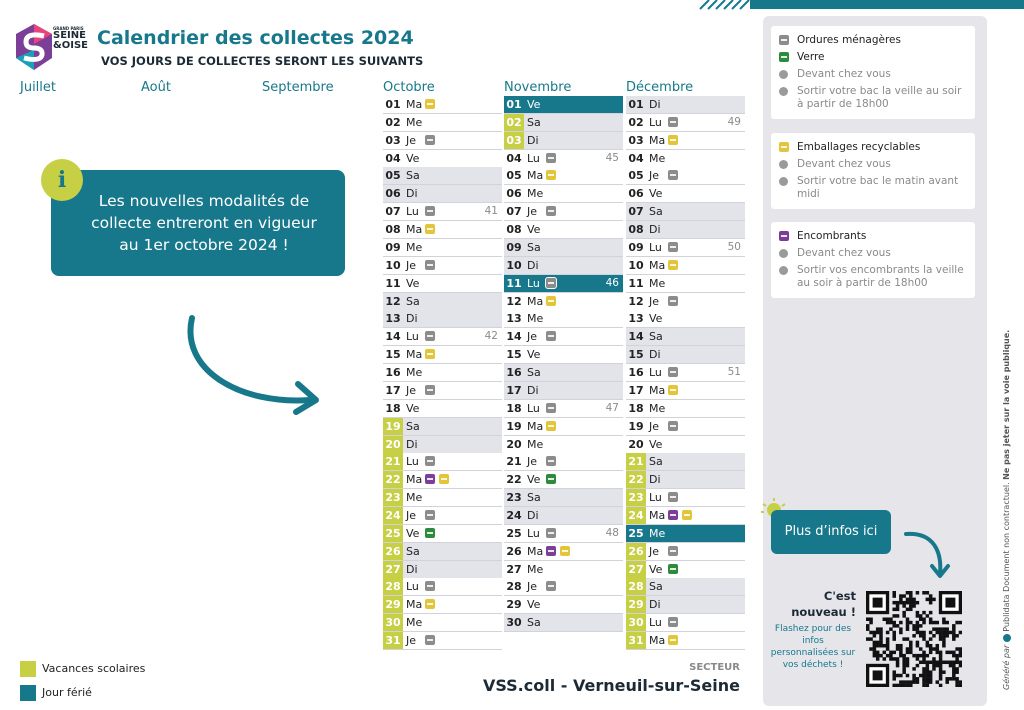  I want to click on waste-icon, so click(784, 236).